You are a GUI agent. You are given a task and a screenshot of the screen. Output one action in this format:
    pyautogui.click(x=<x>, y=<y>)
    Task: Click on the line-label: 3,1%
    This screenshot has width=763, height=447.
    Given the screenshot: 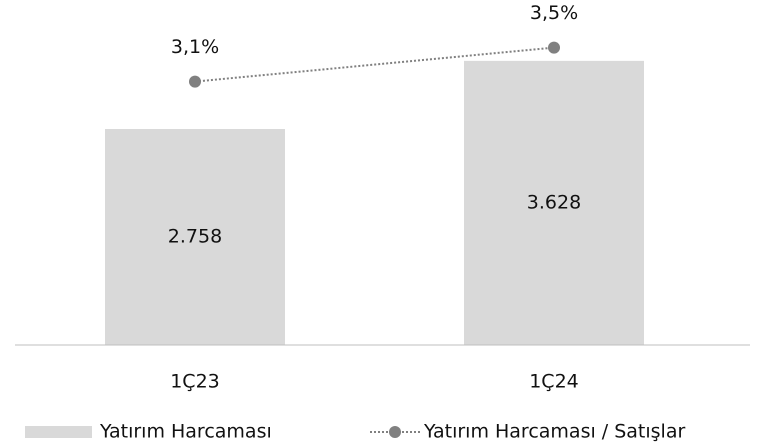 What is the action you would take?
    pyautogui.click(x=195, y=47)
    